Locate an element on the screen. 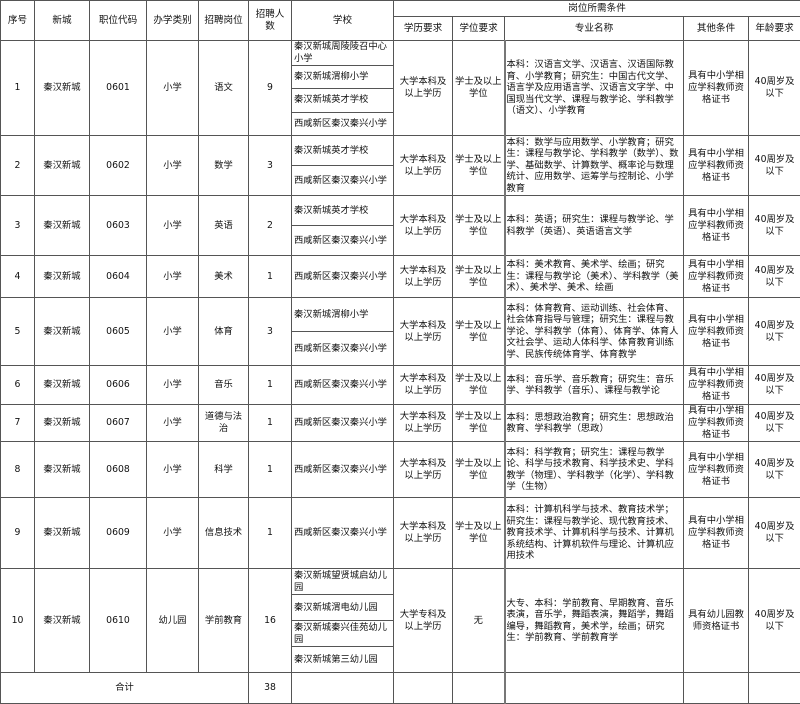 Image resolution: width=800 pixels, height=704 pixels. header-seq: 序号 is located at coordinates (18, 21).